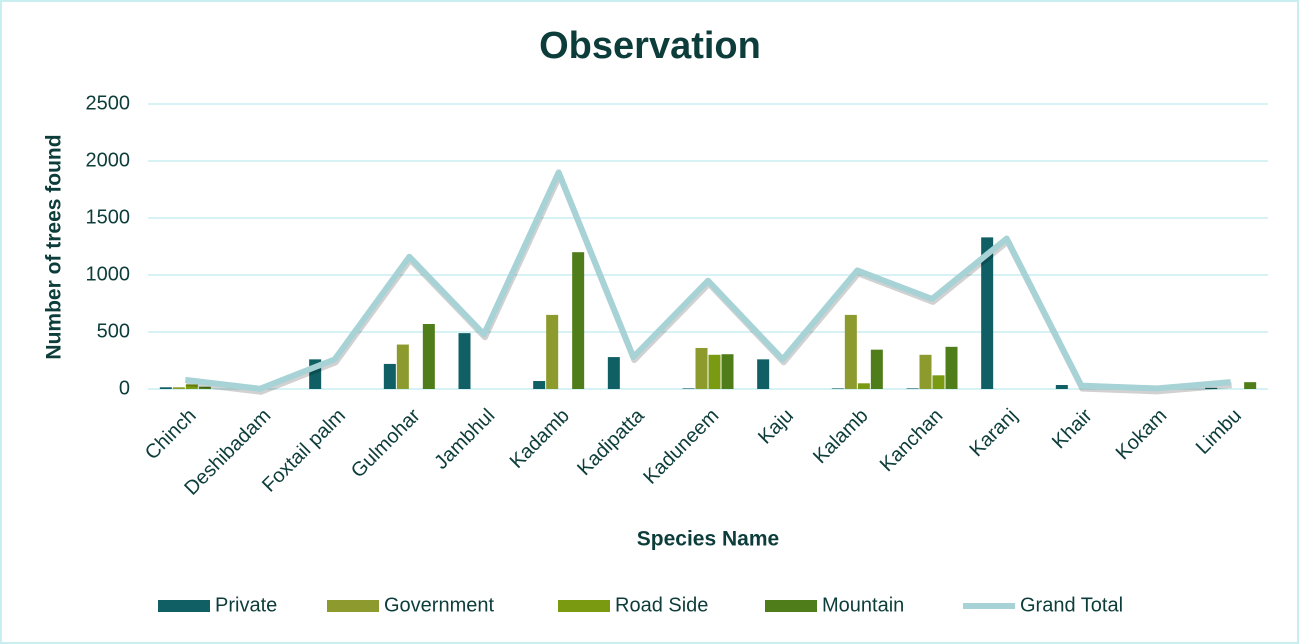 The image size is (1299, 644). I want to click on legend-label: Road Side, so click(661, 605).